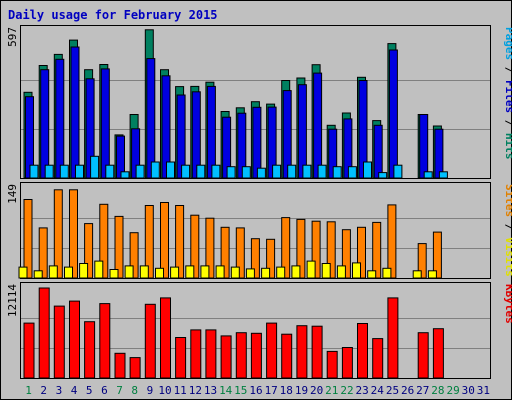  What do you see at coordinates (84, 271) in the screenshot?
I see `bar-visits-visits-day5` at bounding box center [84, 271].